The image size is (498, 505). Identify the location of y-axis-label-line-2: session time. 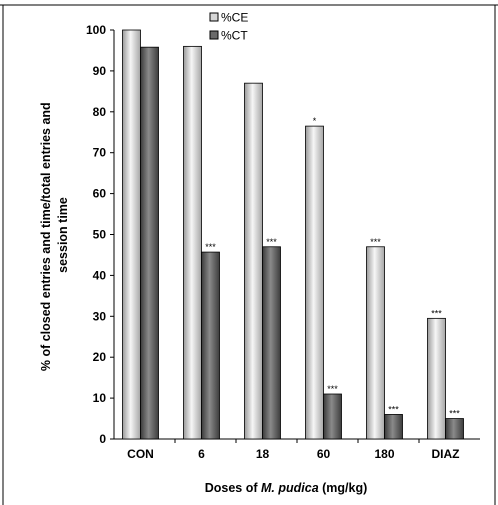
(63, 235).